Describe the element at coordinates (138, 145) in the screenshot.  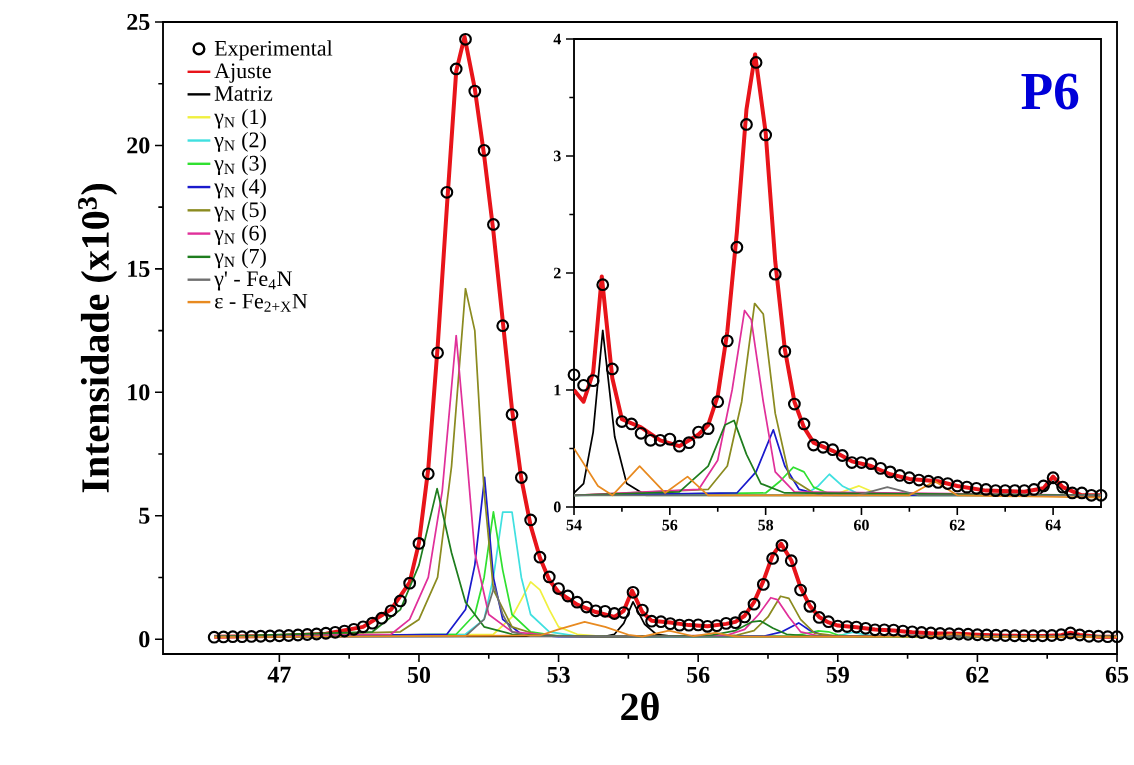
I see `y-tick-label: 20` at that location.